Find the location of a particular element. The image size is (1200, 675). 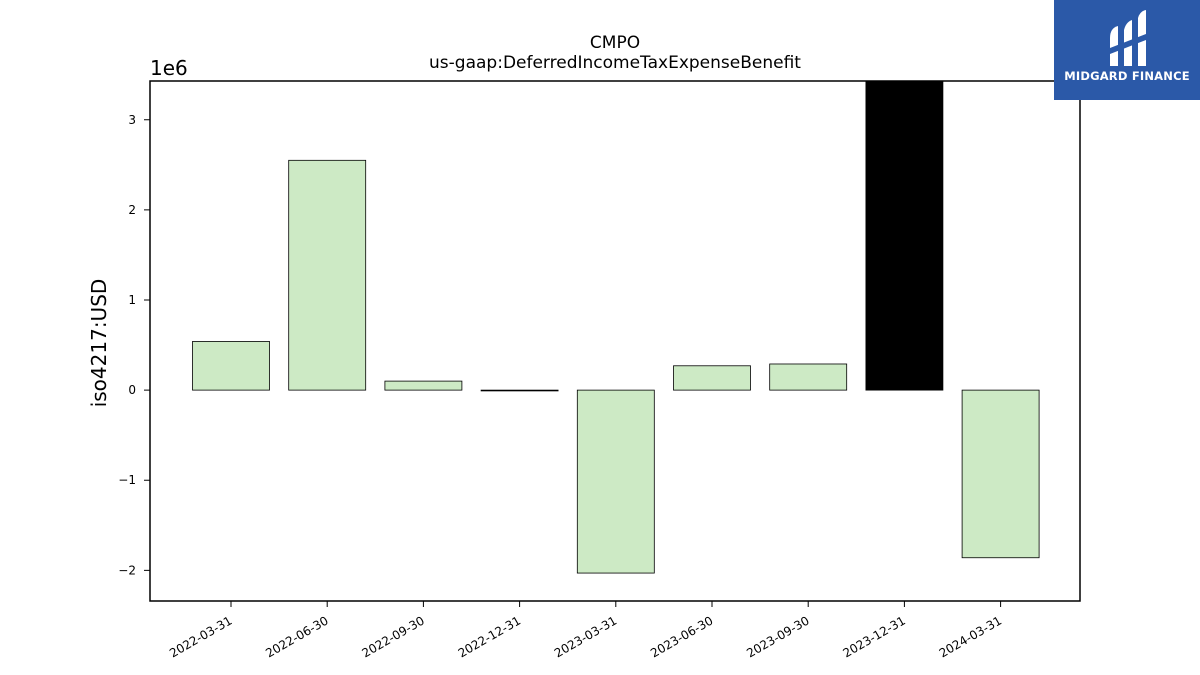

x-tick-label: 2023-12-31 is located at coordinates (873, 636).